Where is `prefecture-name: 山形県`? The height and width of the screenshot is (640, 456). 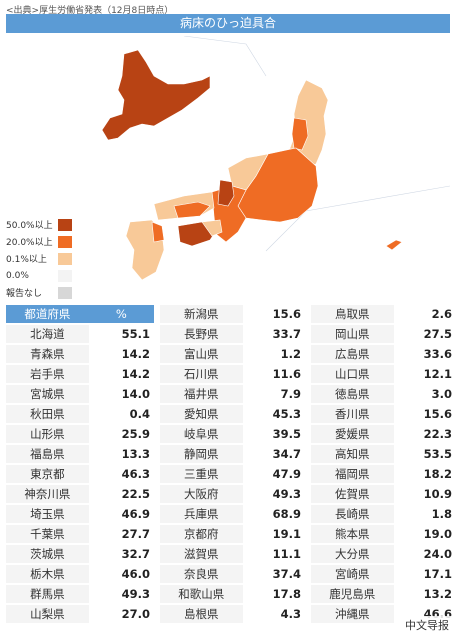 prefecture-name: 山形県 is located at coordinates (47, 434).